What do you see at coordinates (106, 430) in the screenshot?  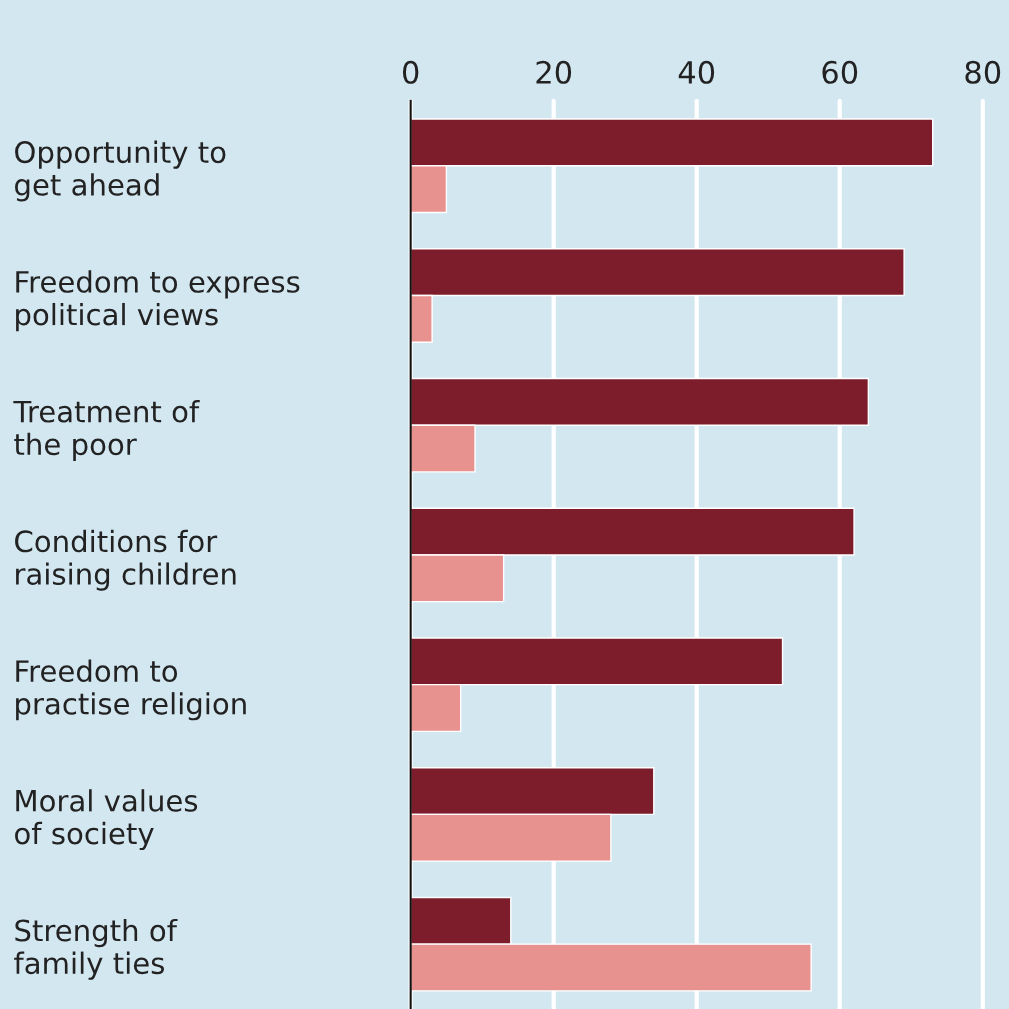 I see `y-tick-label: Treatment of the poor` at bounding box center [106, 430].